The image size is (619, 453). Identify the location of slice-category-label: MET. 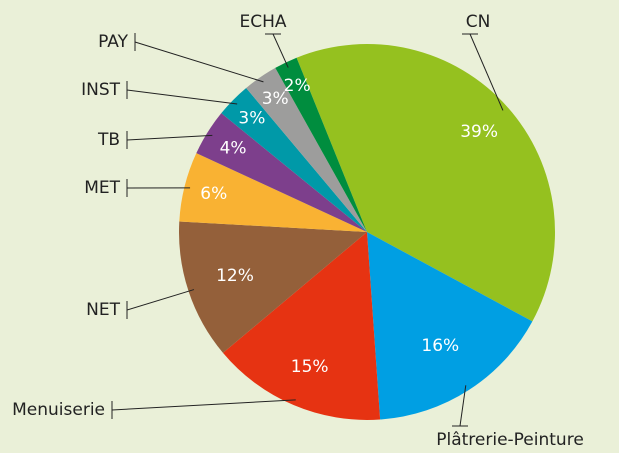
(102, 188).